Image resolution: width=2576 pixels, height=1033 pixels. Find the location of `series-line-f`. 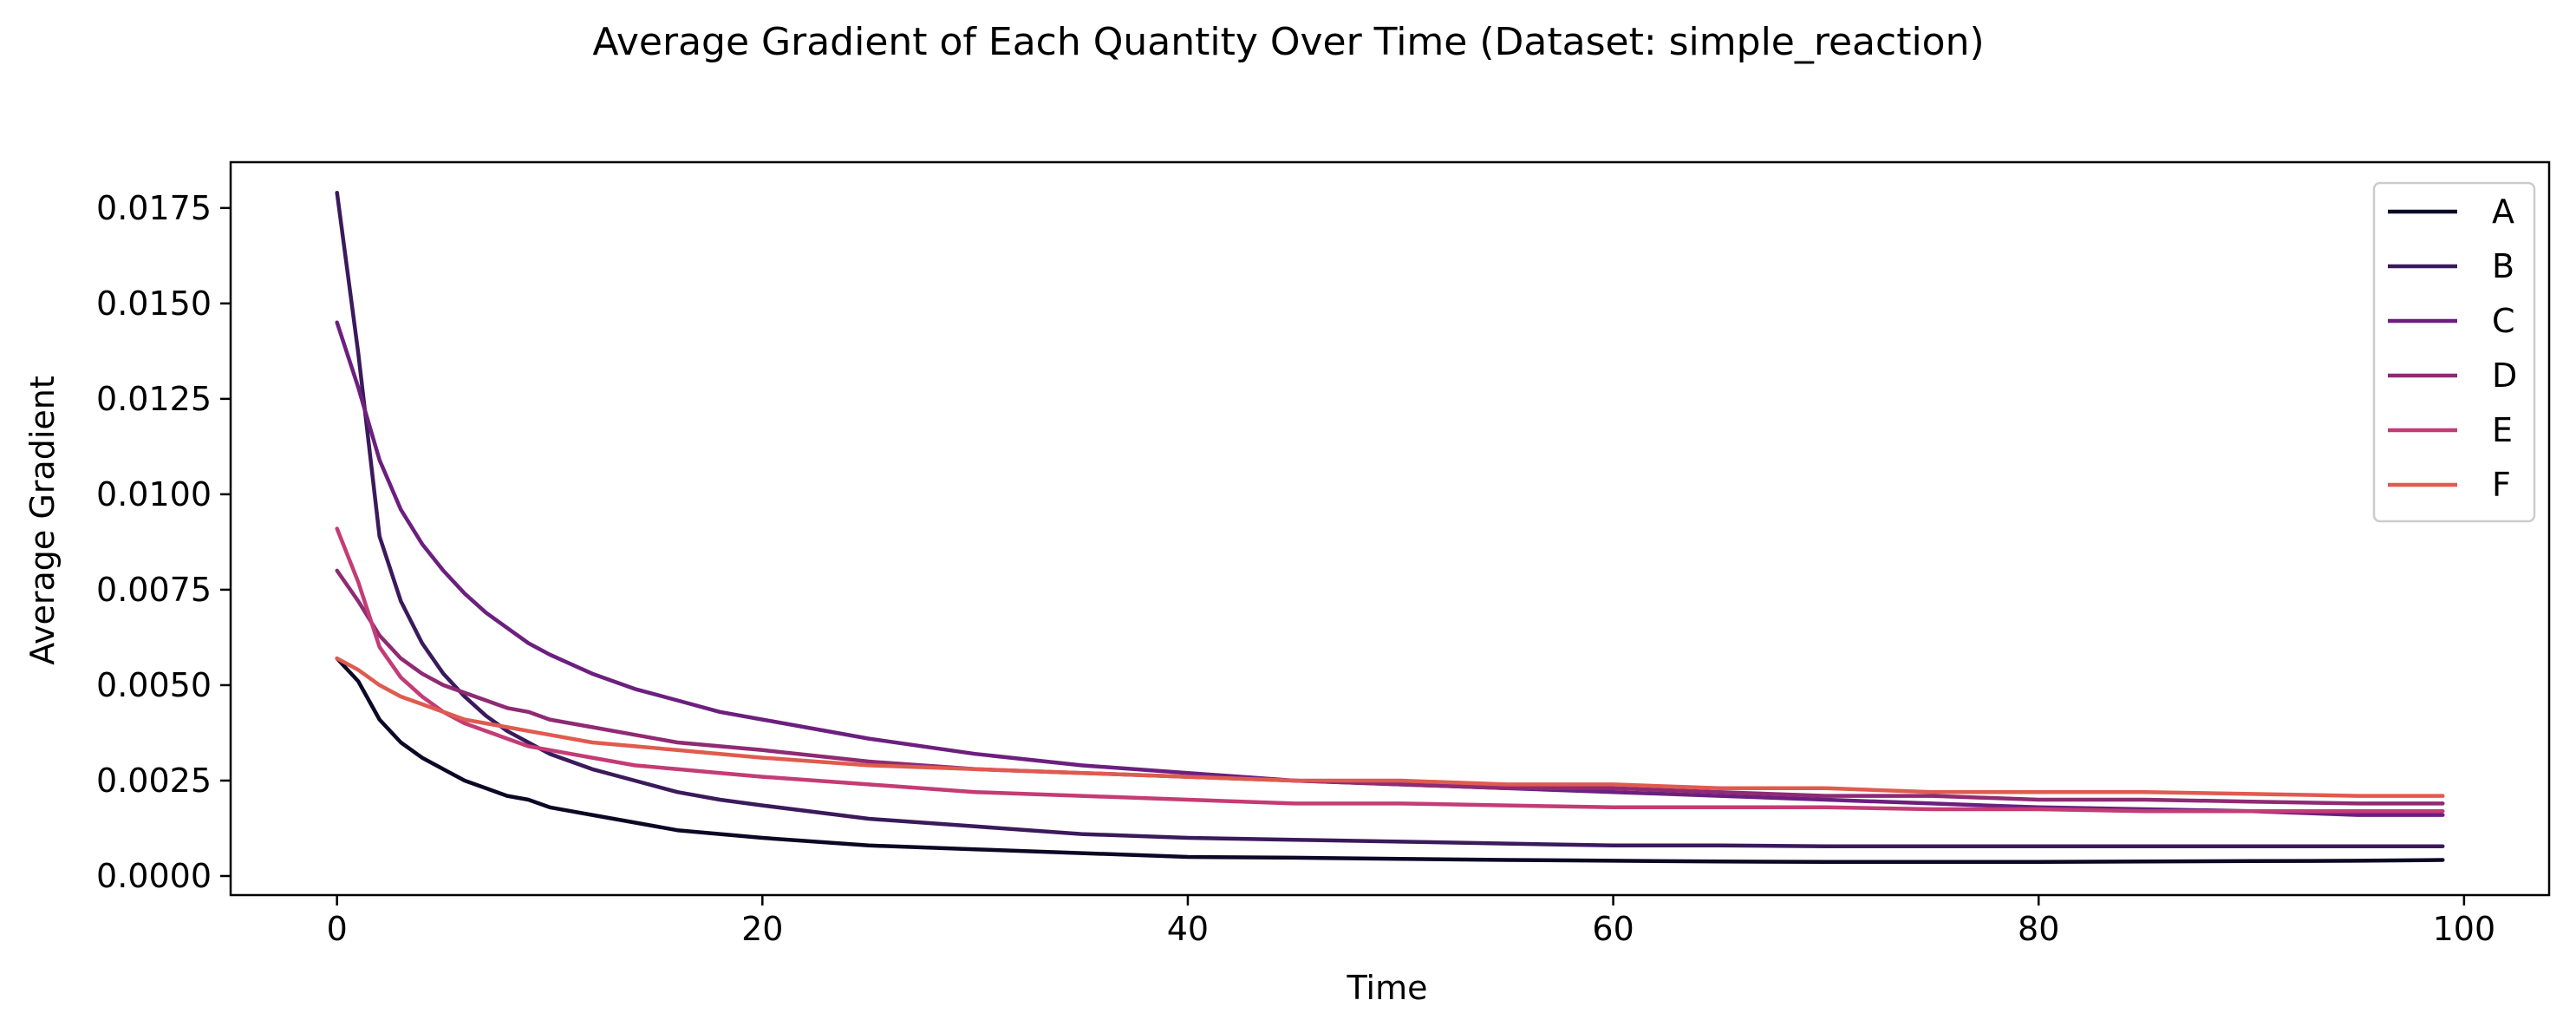

series-line-f is located at coordinates (1390, 727).